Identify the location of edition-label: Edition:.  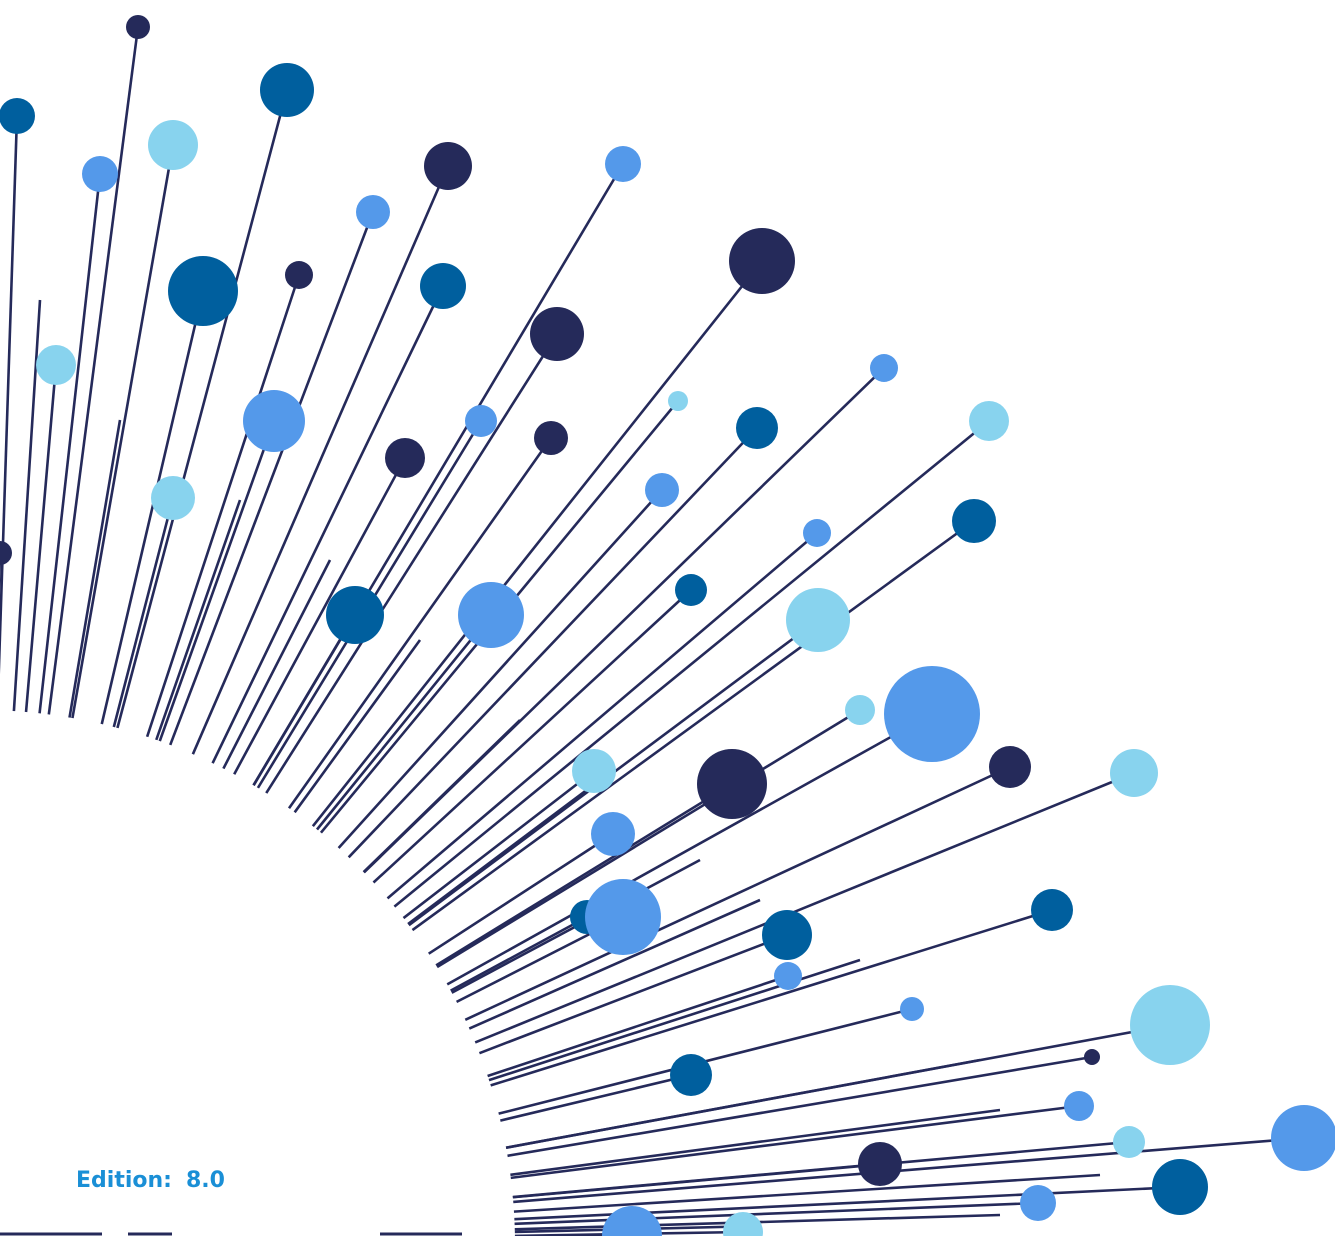
(124, 1180).